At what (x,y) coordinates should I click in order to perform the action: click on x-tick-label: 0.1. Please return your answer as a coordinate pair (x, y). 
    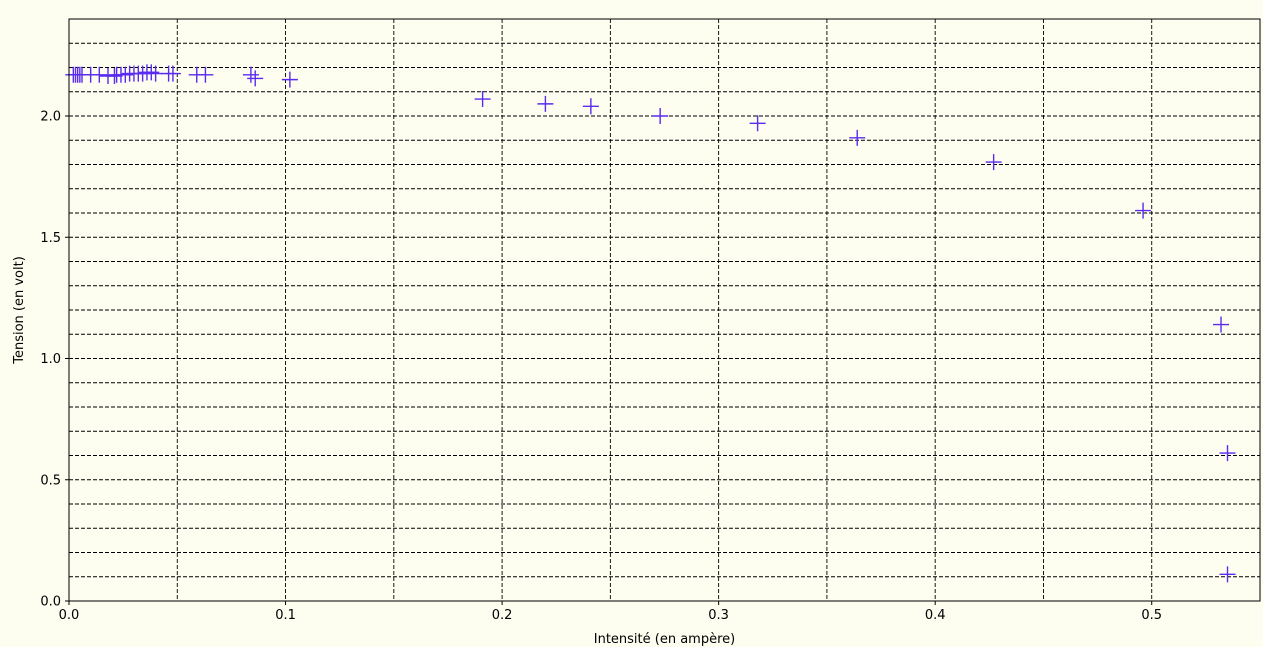
    Looking at the image, I should click on (285, 615).